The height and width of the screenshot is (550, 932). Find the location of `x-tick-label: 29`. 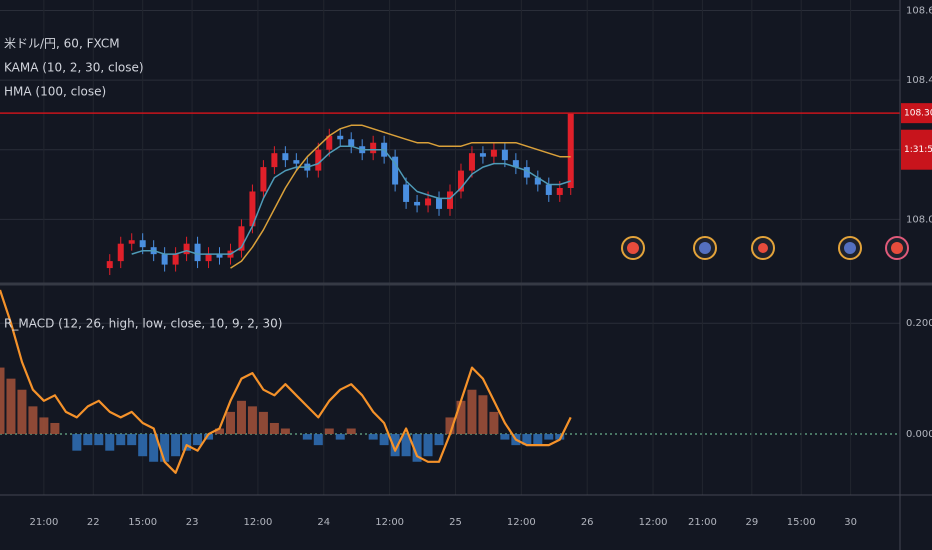

x-tick-label: 29 is located at coordinates (751, 522).